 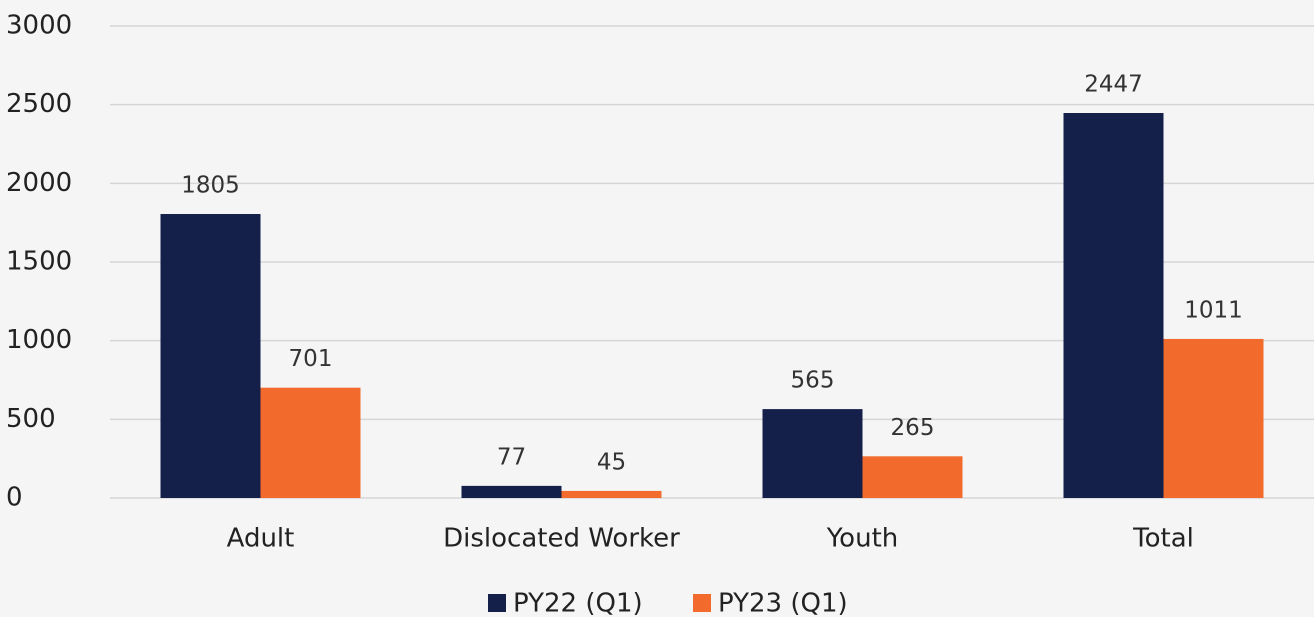 What do you see at coordinates (39, 183) in the screenshot?
I see `y-tick-label: 2000` at bounding box center [39, 183].